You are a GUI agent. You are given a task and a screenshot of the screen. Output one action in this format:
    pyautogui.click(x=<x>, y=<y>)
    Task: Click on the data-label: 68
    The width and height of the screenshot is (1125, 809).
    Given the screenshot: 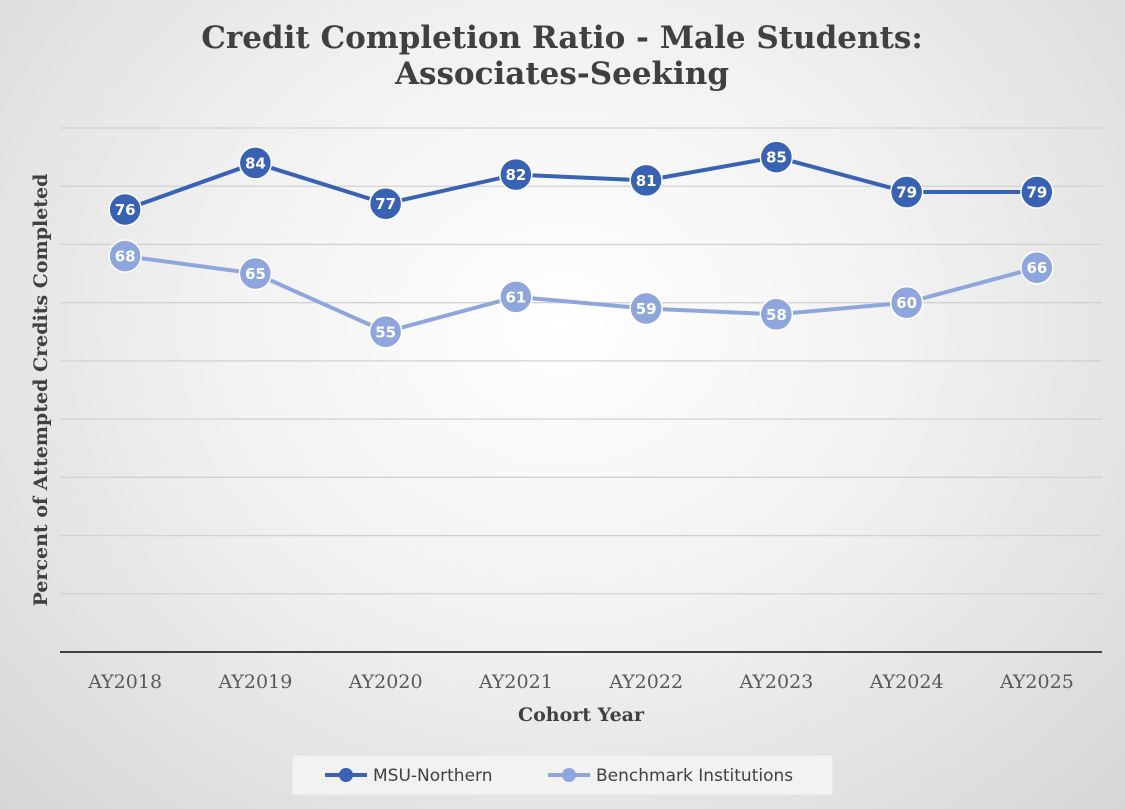 What is the action you would take?
    pyautogui.click(x=125, y=257)
    